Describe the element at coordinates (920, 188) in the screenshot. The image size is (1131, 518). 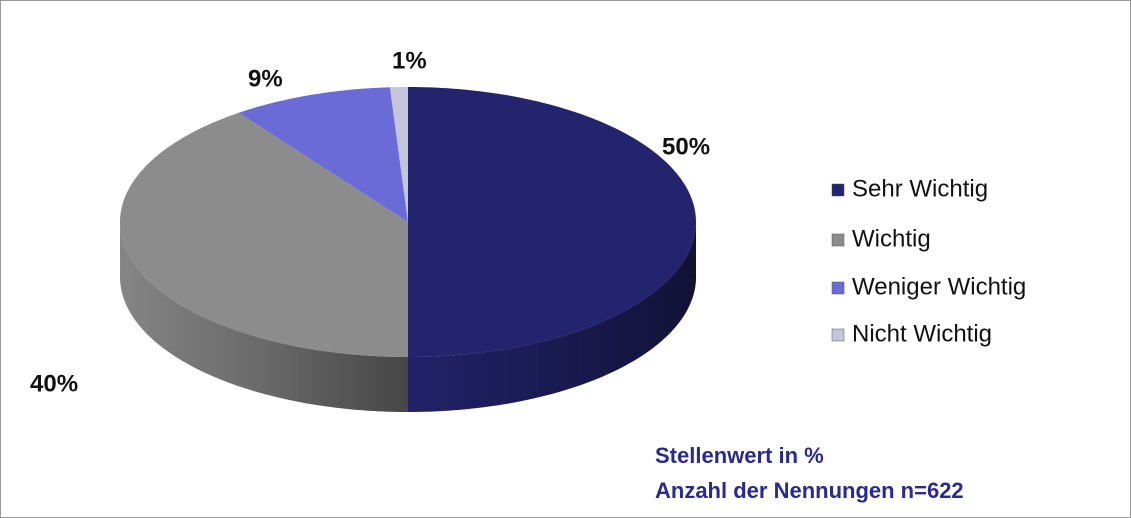
I see `legend-label: Sehr Wichtig` at that location.